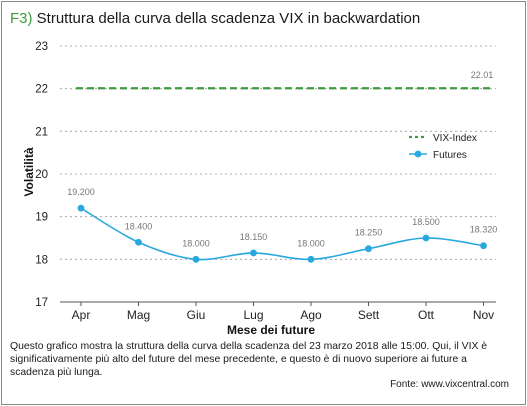  Describe the element at coordinates (41, 90) in the screenshot. I see `y-tick-label: 22` at that location.